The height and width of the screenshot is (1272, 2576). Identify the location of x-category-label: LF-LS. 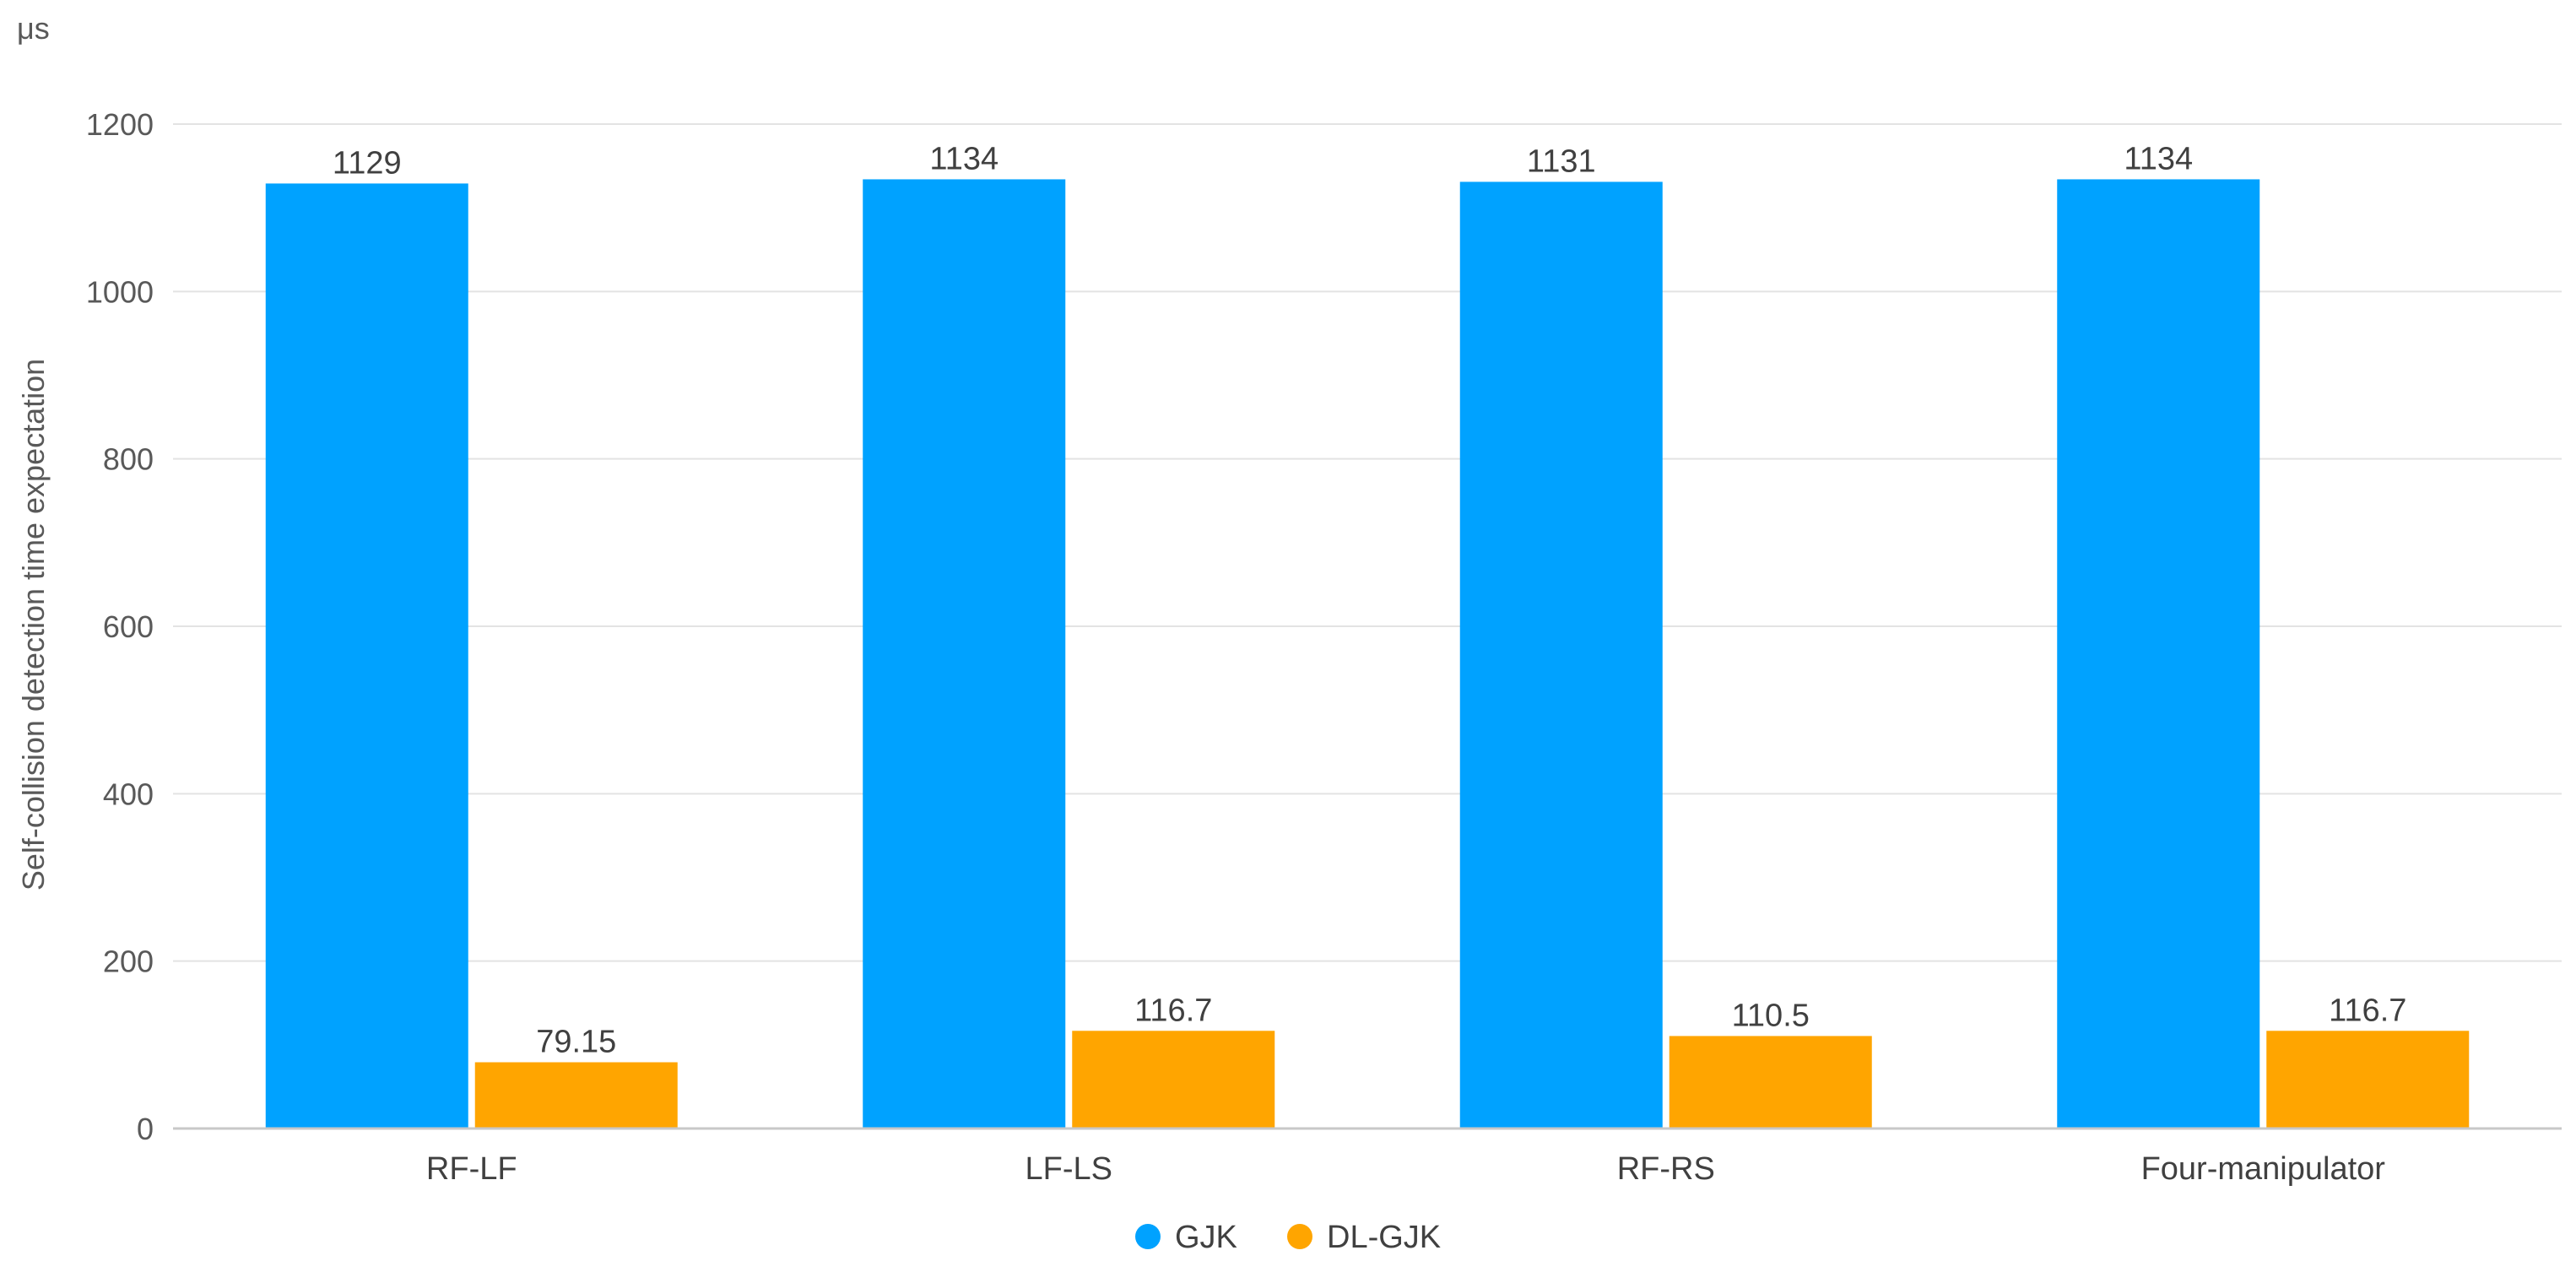
(1069, 1169).